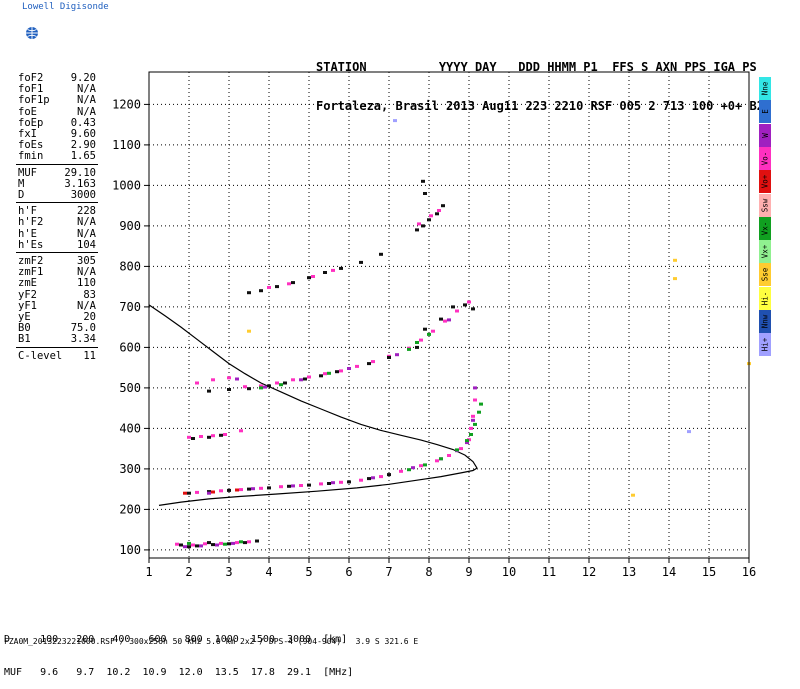 The height and width of the screenshot is (689, 800). What do you see at coordinates (80, 172) in the screenshot?
I see `param-value: 29.10` at bounding box center [80, 172].